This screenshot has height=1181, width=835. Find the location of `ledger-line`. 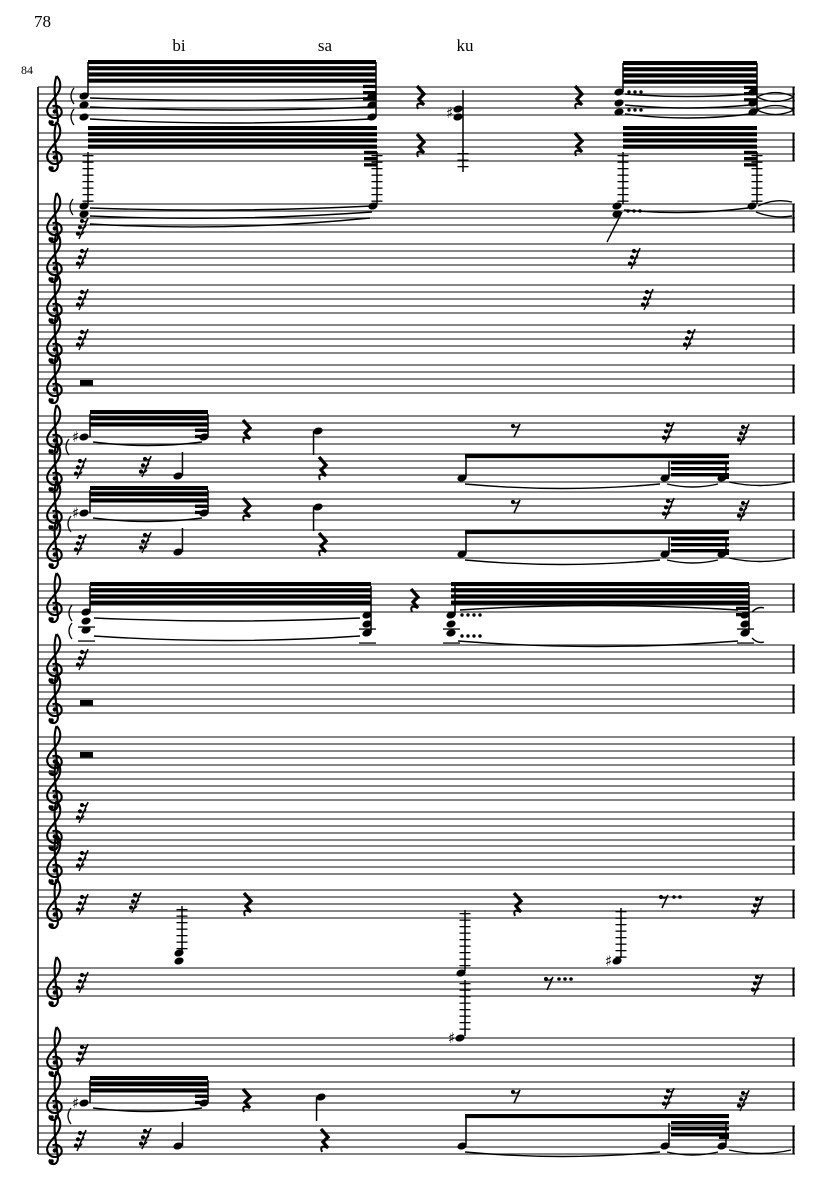

ledger-line is located at coordinates (367, 643).